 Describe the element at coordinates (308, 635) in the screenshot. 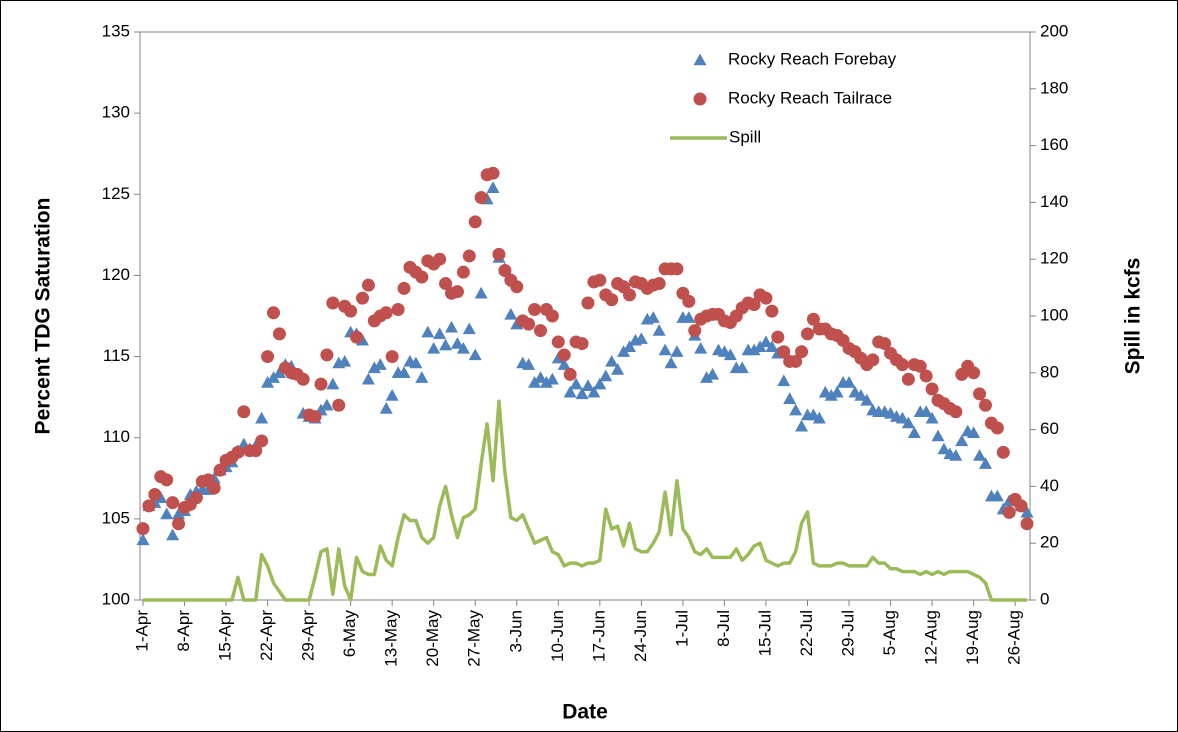

I see `x-tick-label: 29-Apr` at that location.